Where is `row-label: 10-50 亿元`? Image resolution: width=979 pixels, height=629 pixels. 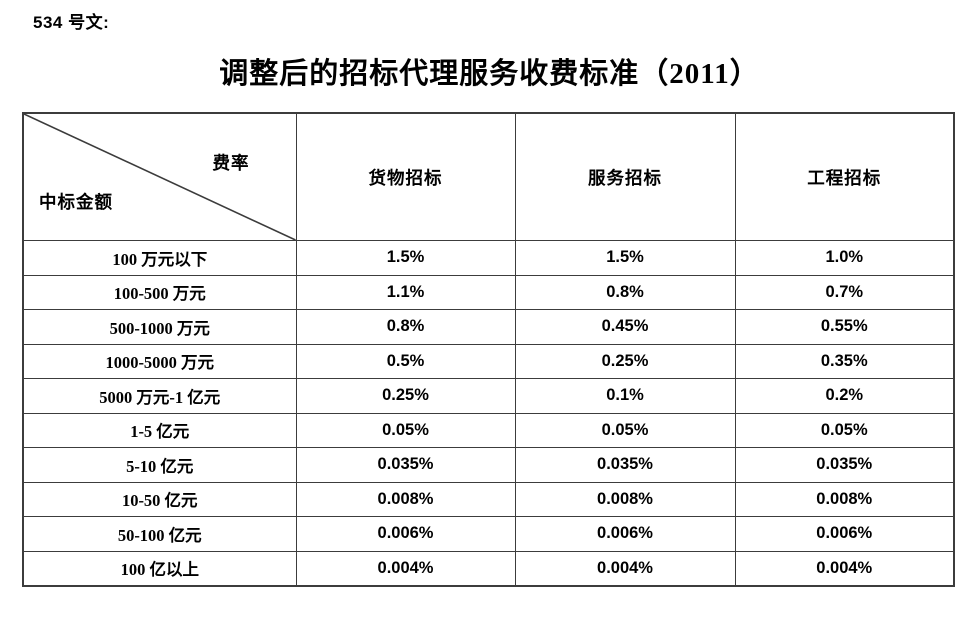
row-label: 10-50 亿元 is located at coordinates (159, 499).